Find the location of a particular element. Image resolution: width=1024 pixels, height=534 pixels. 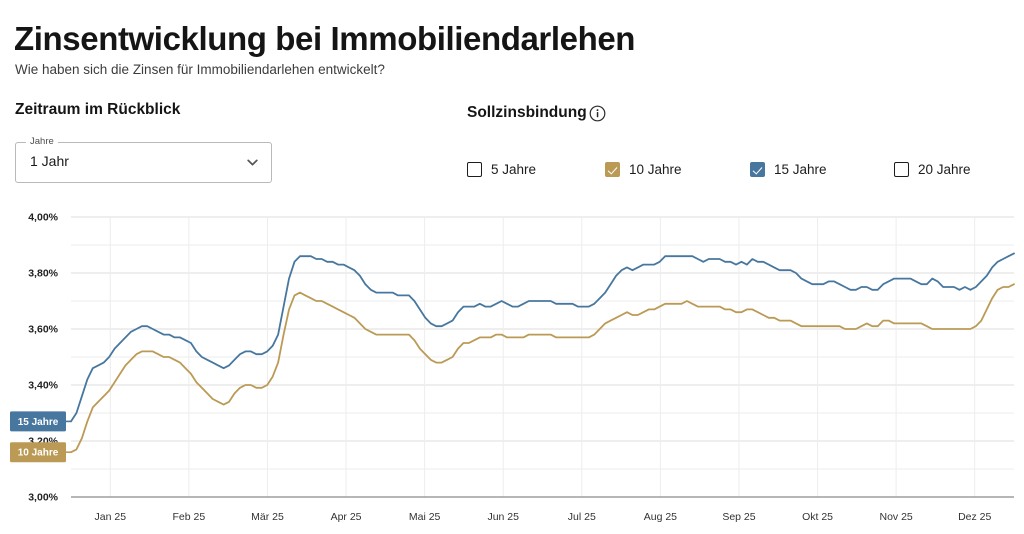

x-axis-tick-label: Nov 25 is located at coordinates (895, 517).